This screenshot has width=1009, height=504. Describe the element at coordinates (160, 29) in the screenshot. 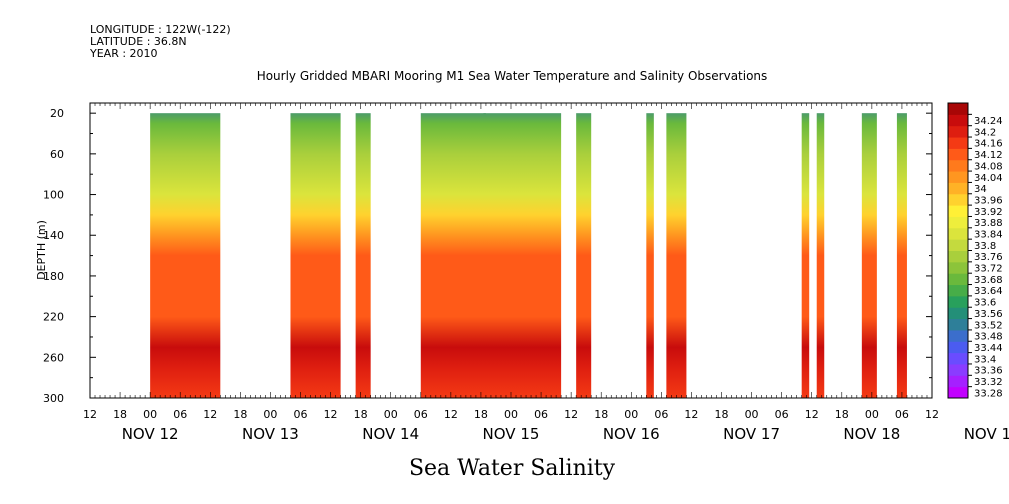

I see `longitude-label: LONGITUDE : 122W(-122)` at that location.